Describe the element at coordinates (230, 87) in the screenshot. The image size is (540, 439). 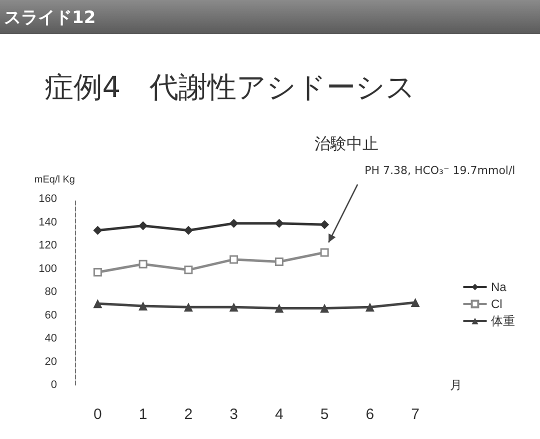
I see `chart-title: 症例4 代謝性アシドーシス` at that location.